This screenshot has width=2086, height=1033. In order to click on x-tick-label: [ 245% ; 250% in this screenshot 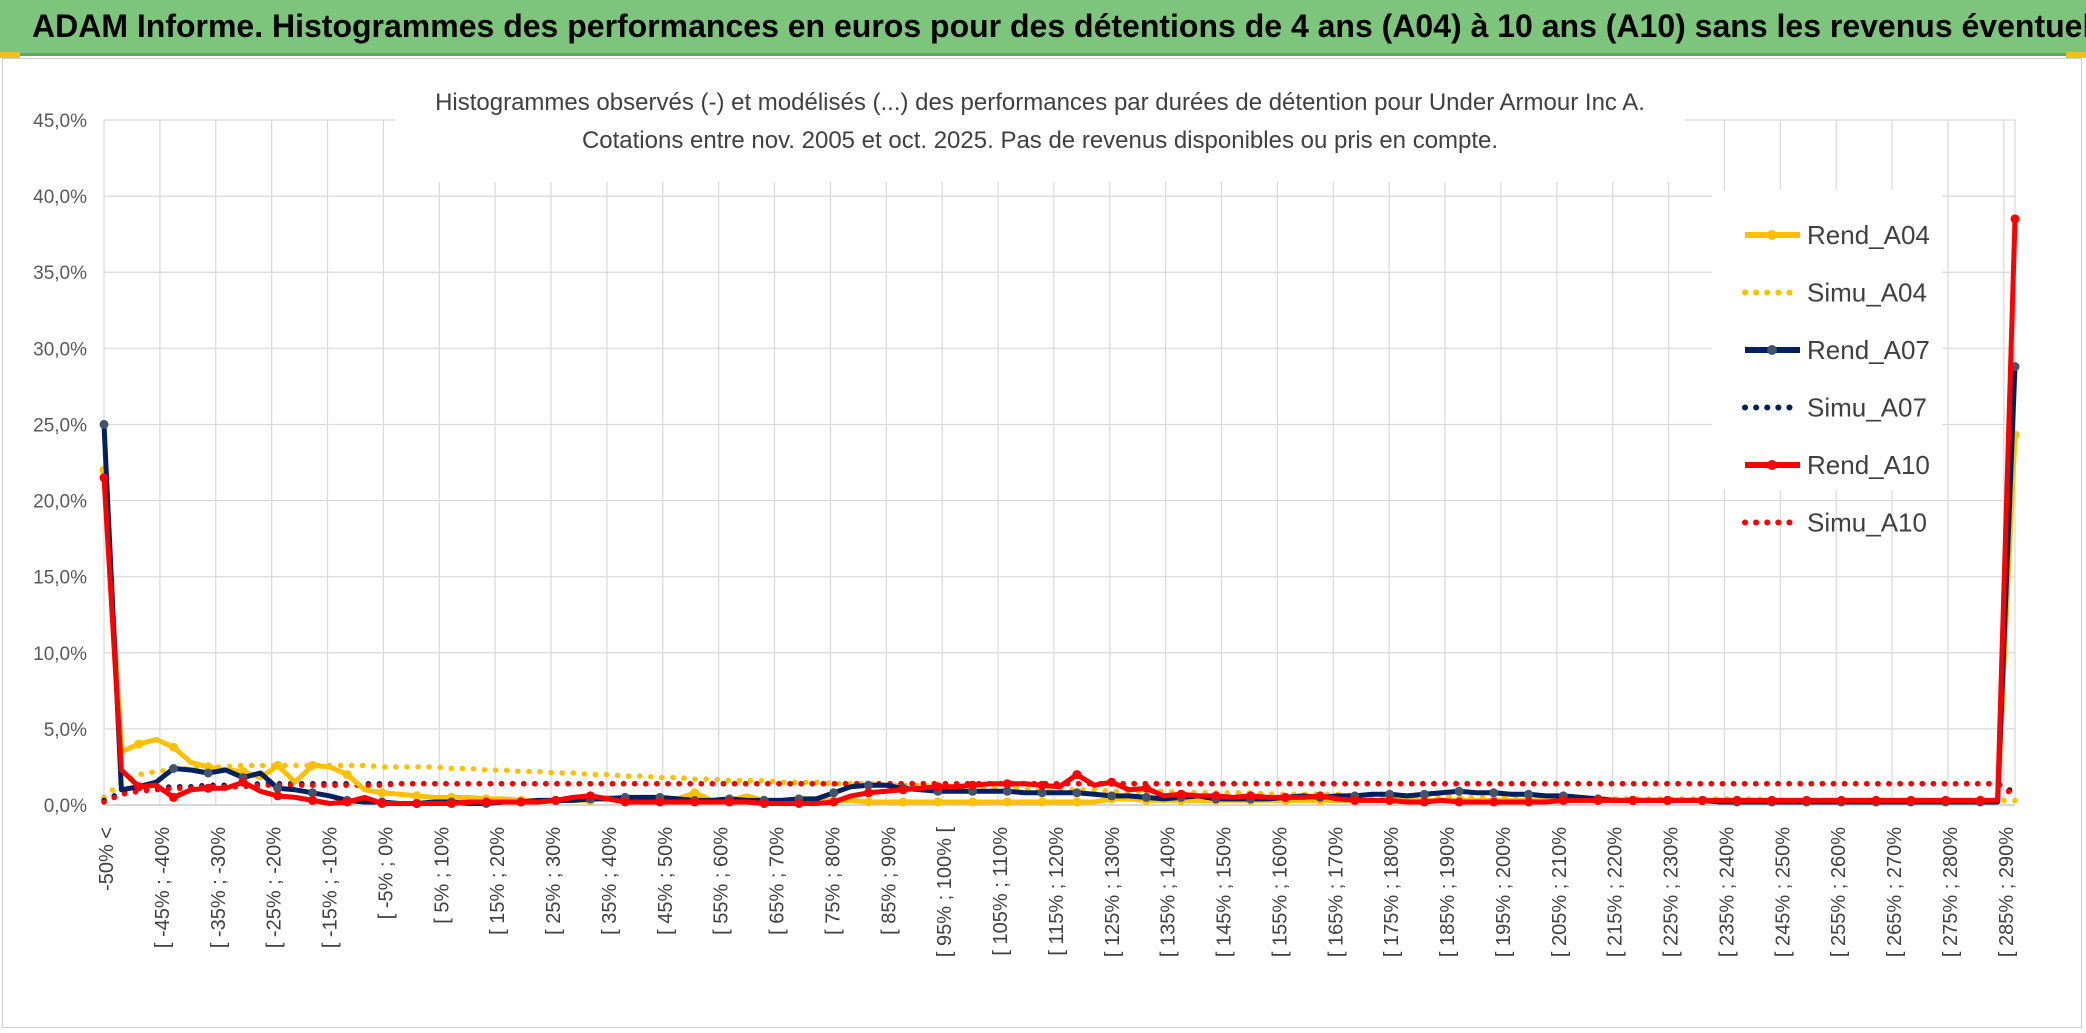, I will do `click(1783, 892)`.